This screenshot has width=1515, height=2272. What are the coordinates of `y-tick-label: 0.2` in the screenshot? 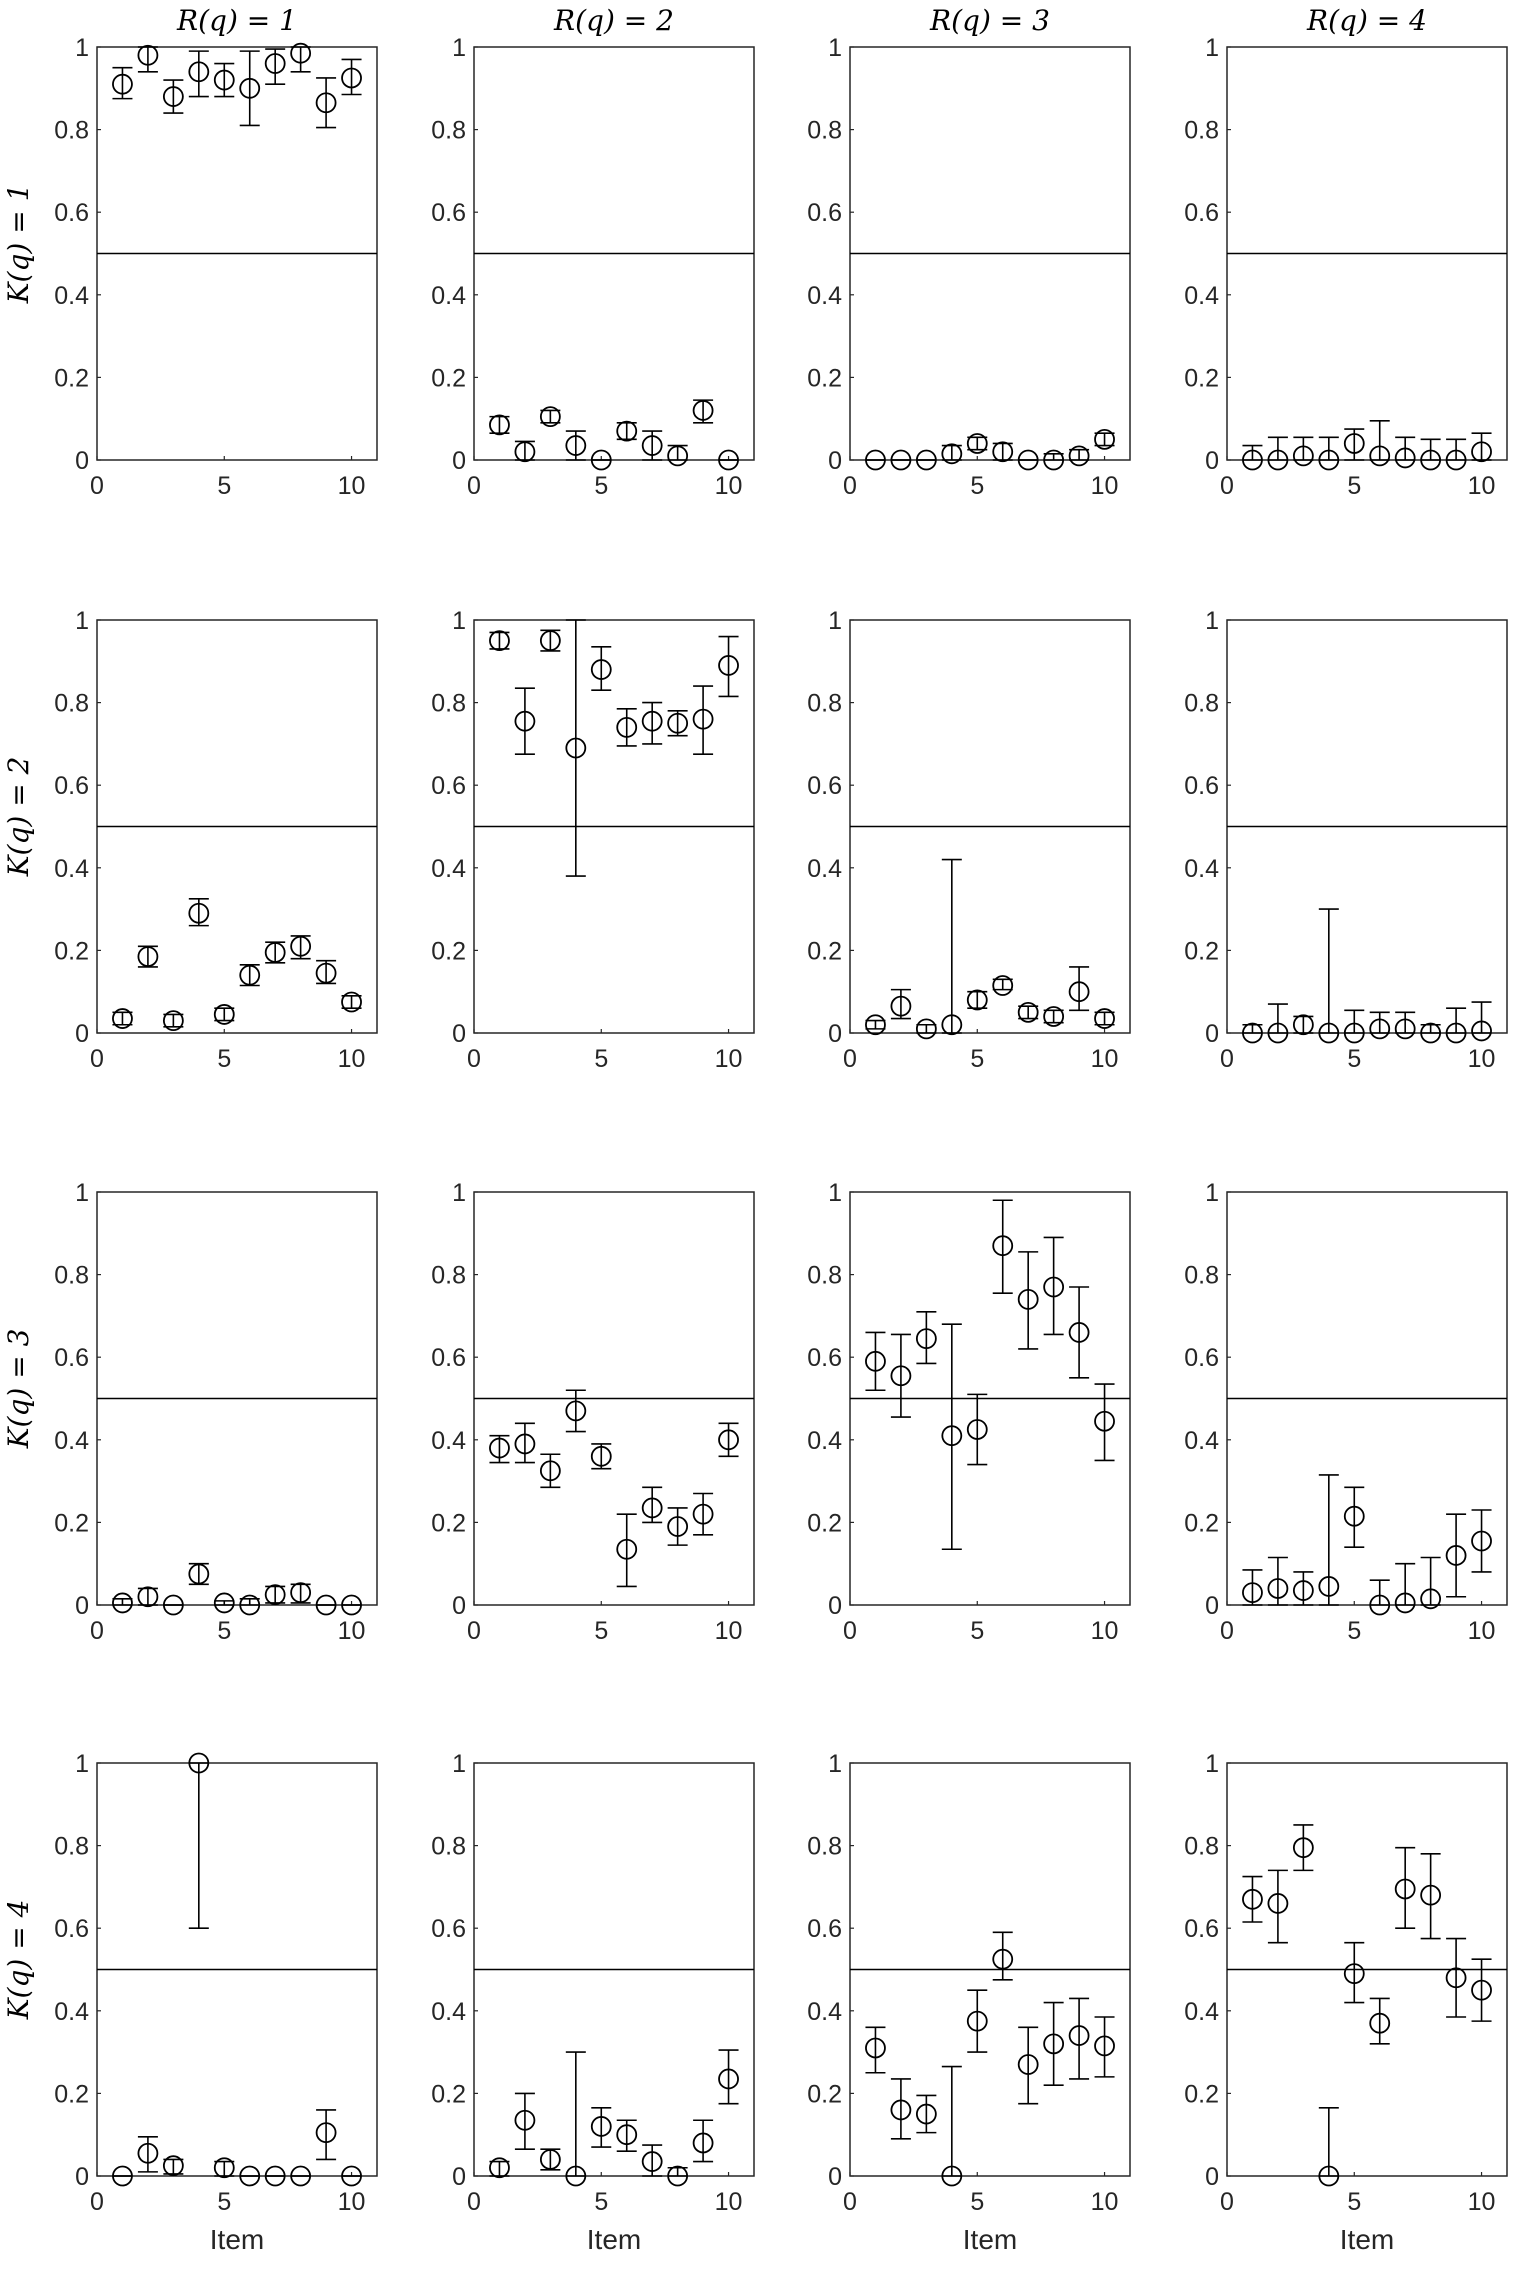 It's located at (448, 951).